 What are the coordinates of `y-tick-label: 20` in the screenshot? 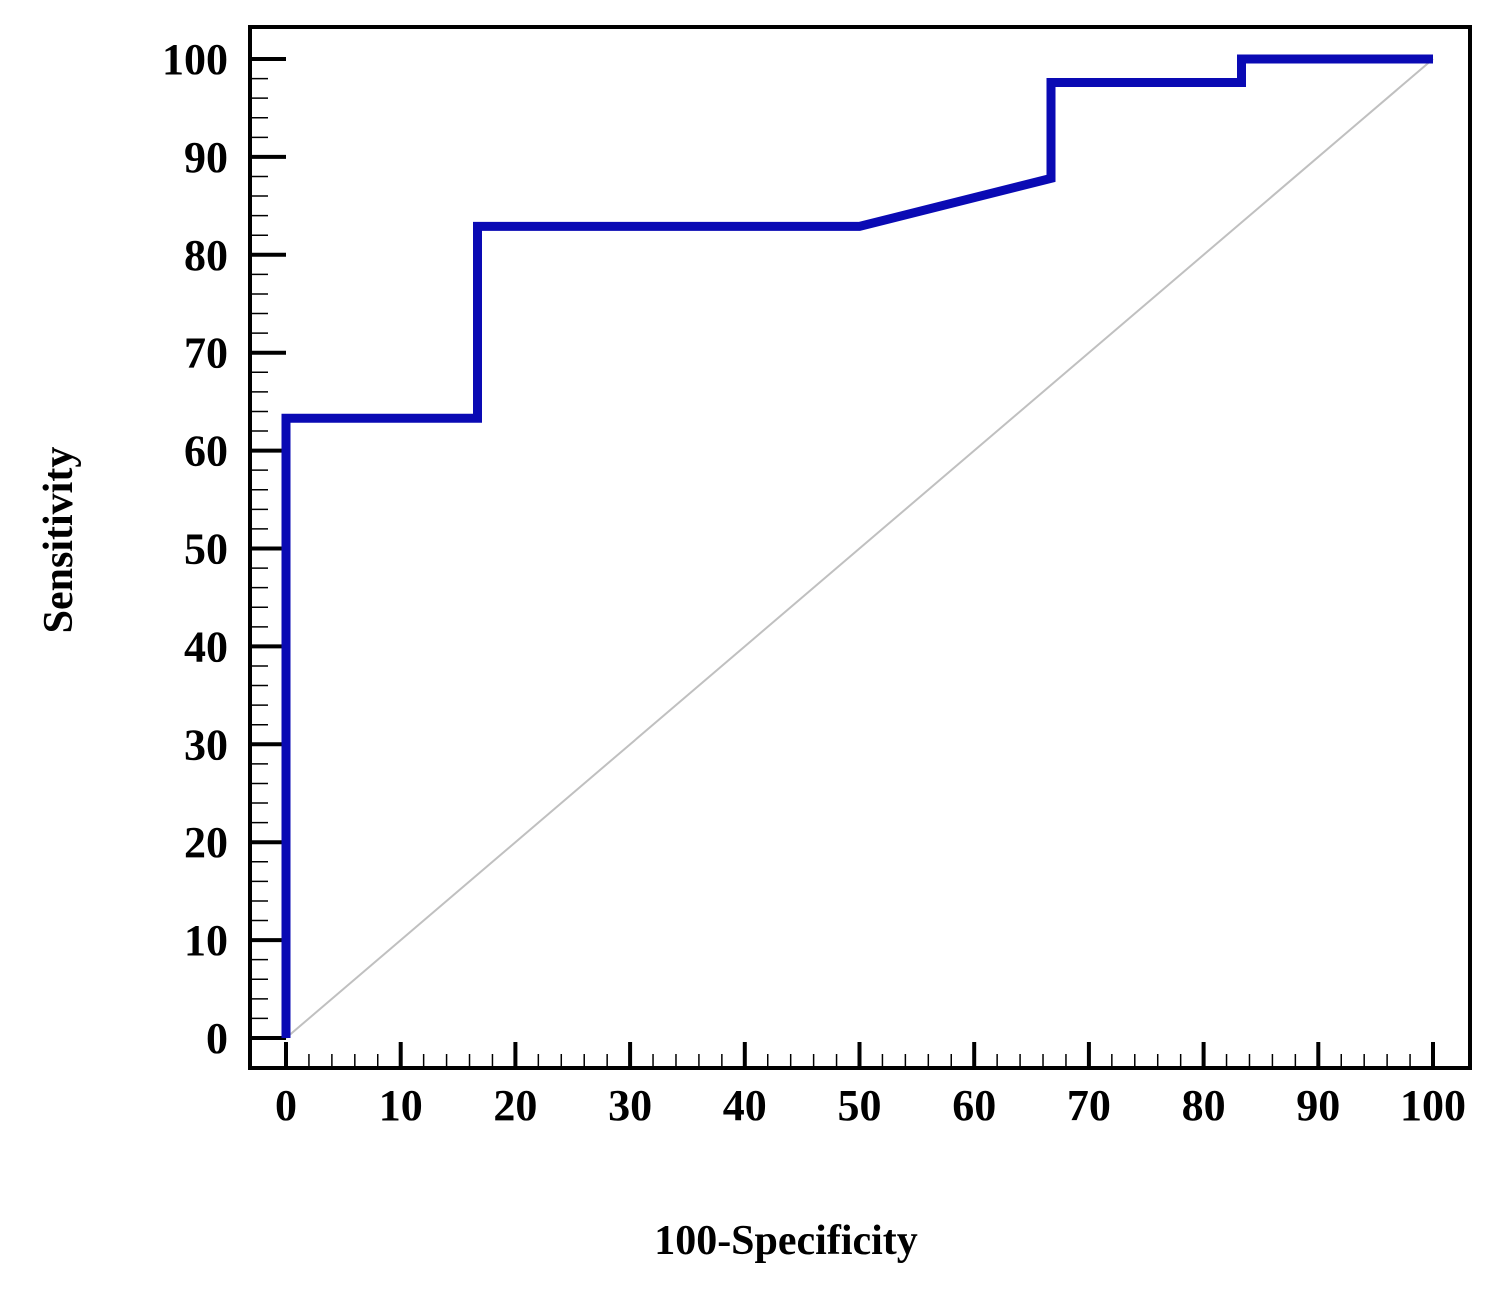 It's located at (206, 842).